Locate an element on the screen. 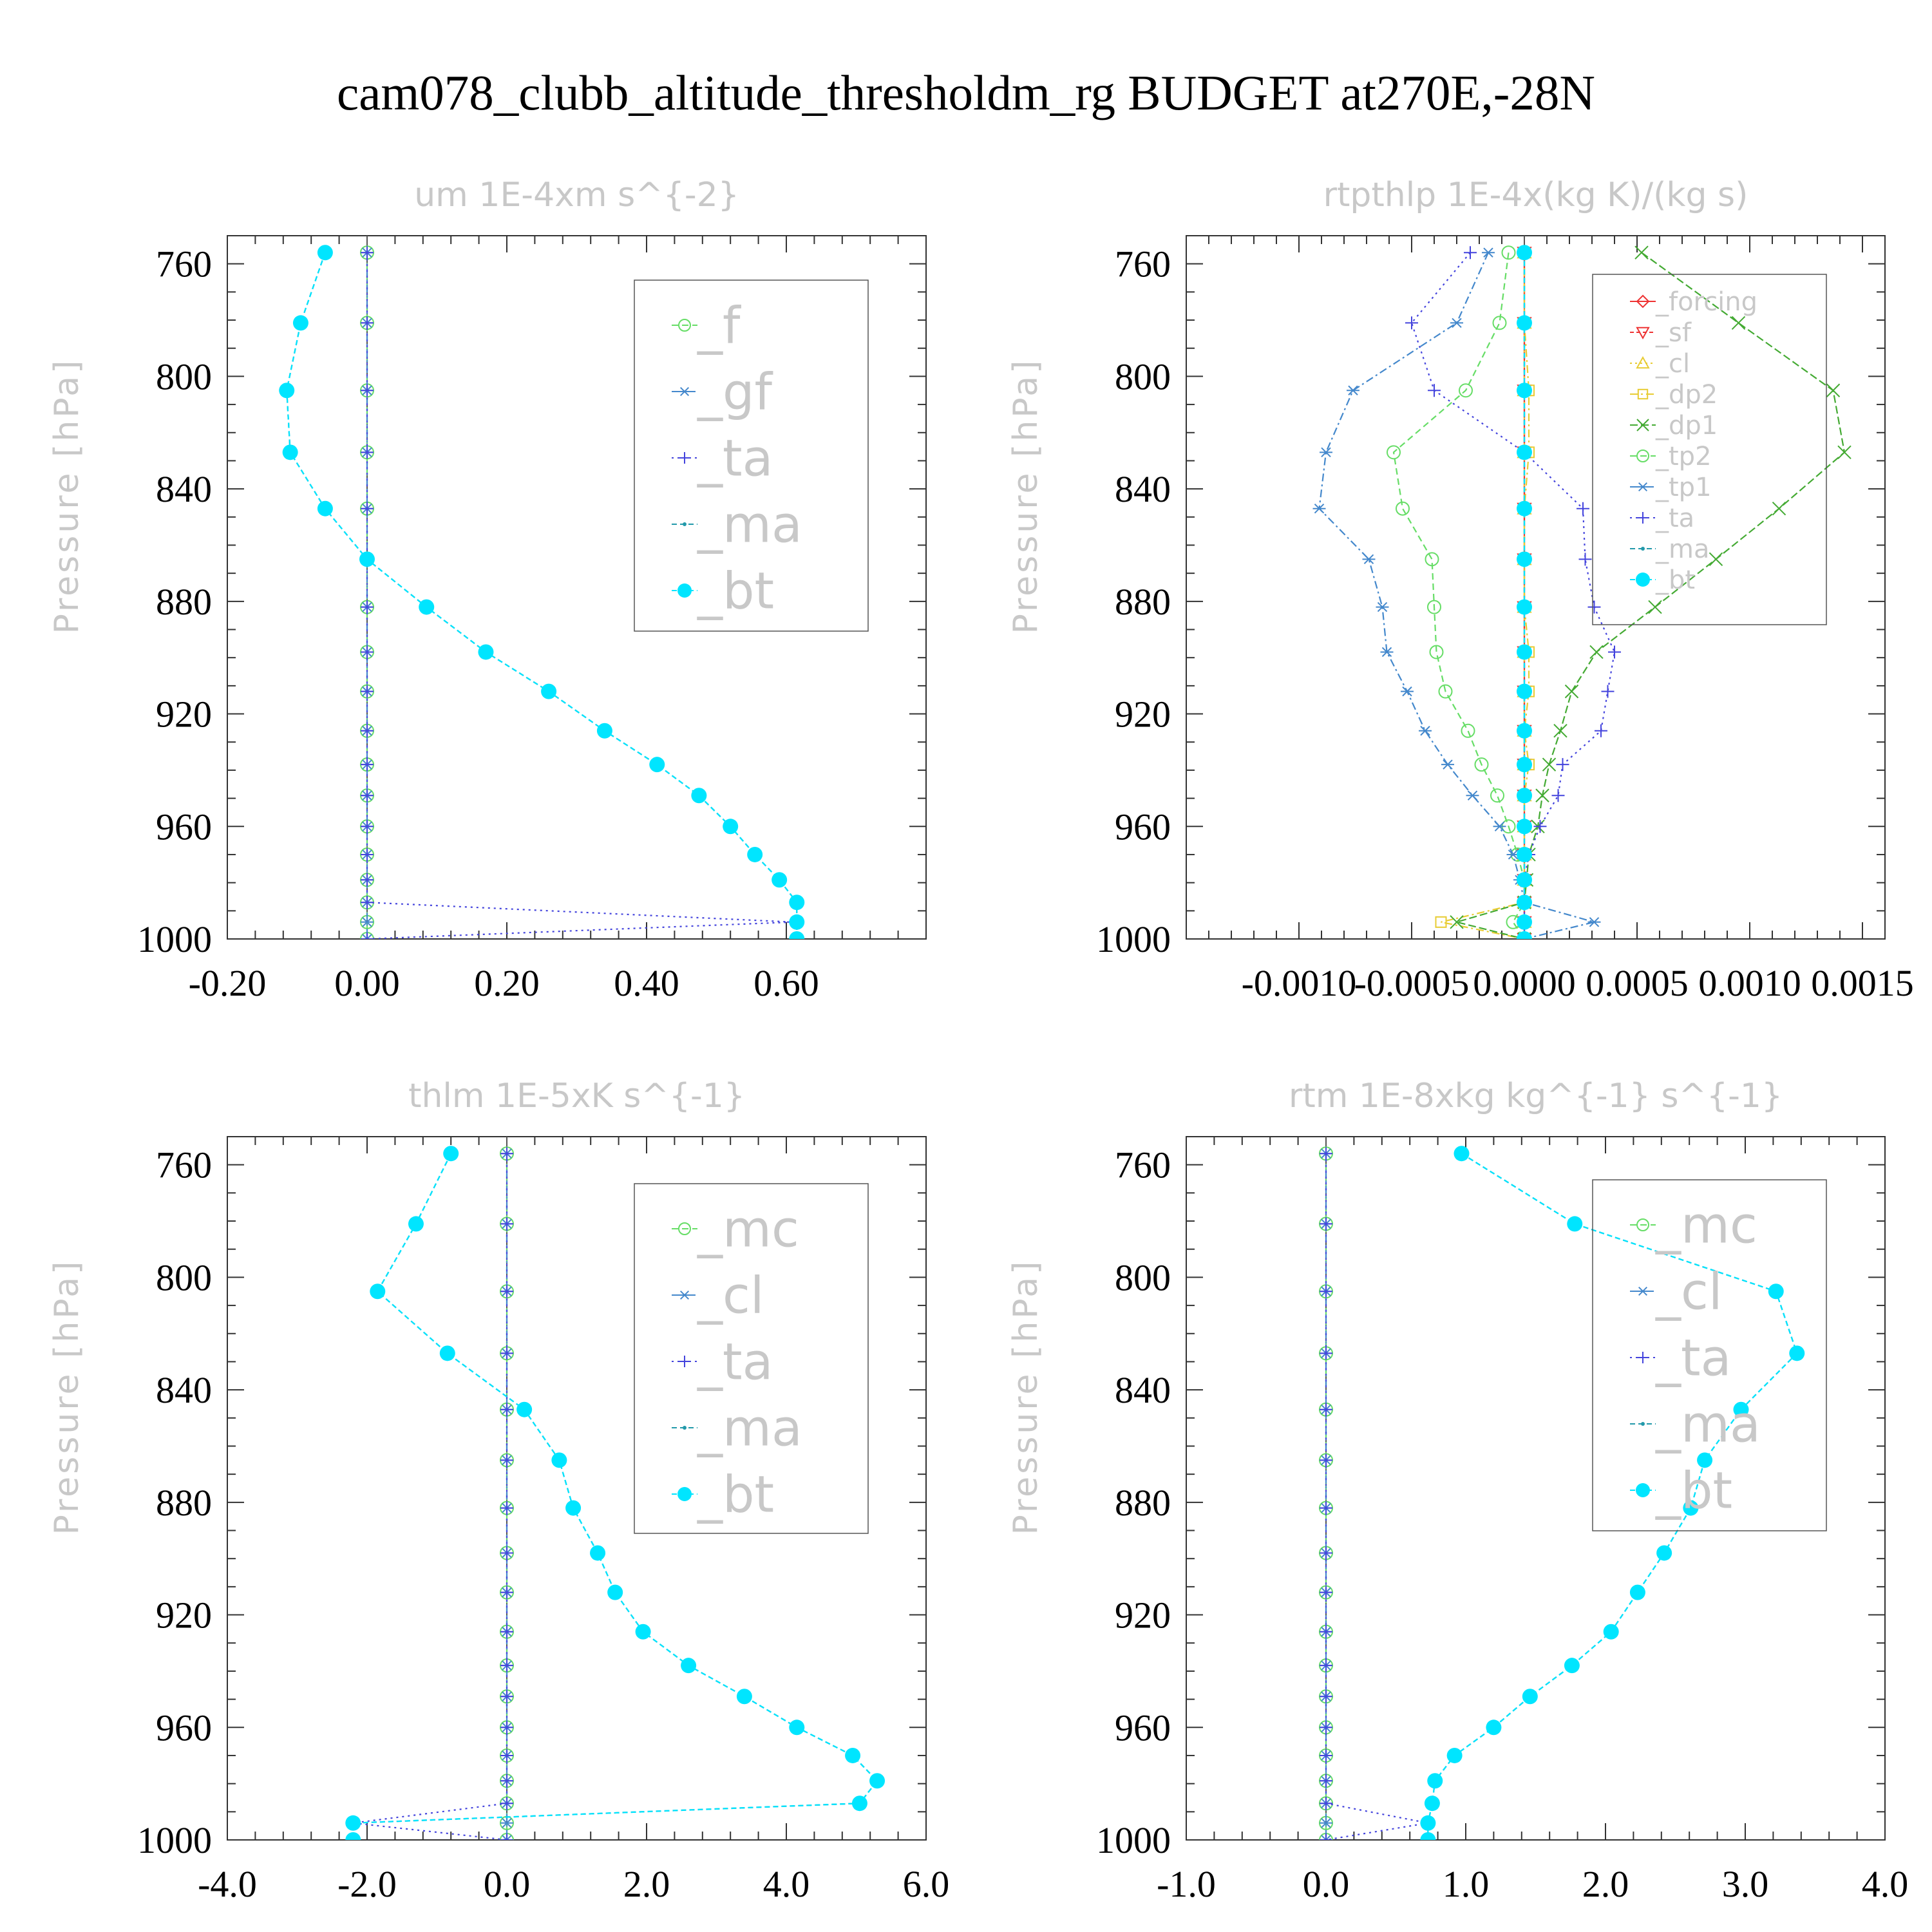 The height and width of the screenshot is (1932, 1932). legend-item: _dp2 is located at coordinates (1674, 395).